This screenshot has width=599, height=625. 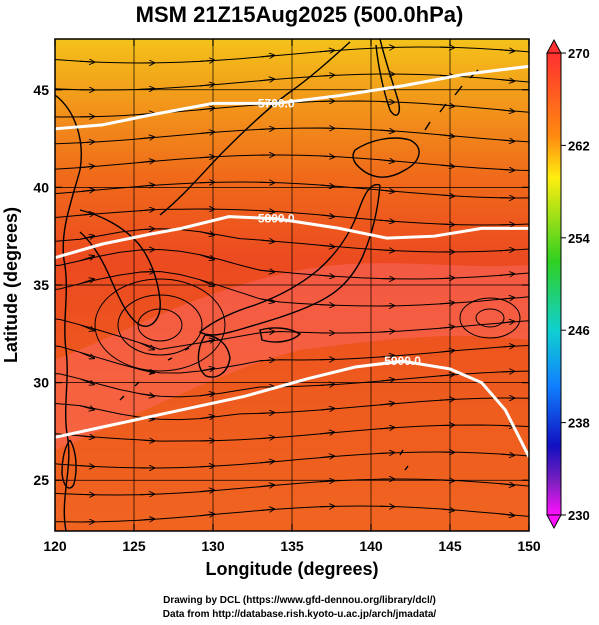 I want to click on colorbar-tick-label: 238, so click(x=579, y=423).